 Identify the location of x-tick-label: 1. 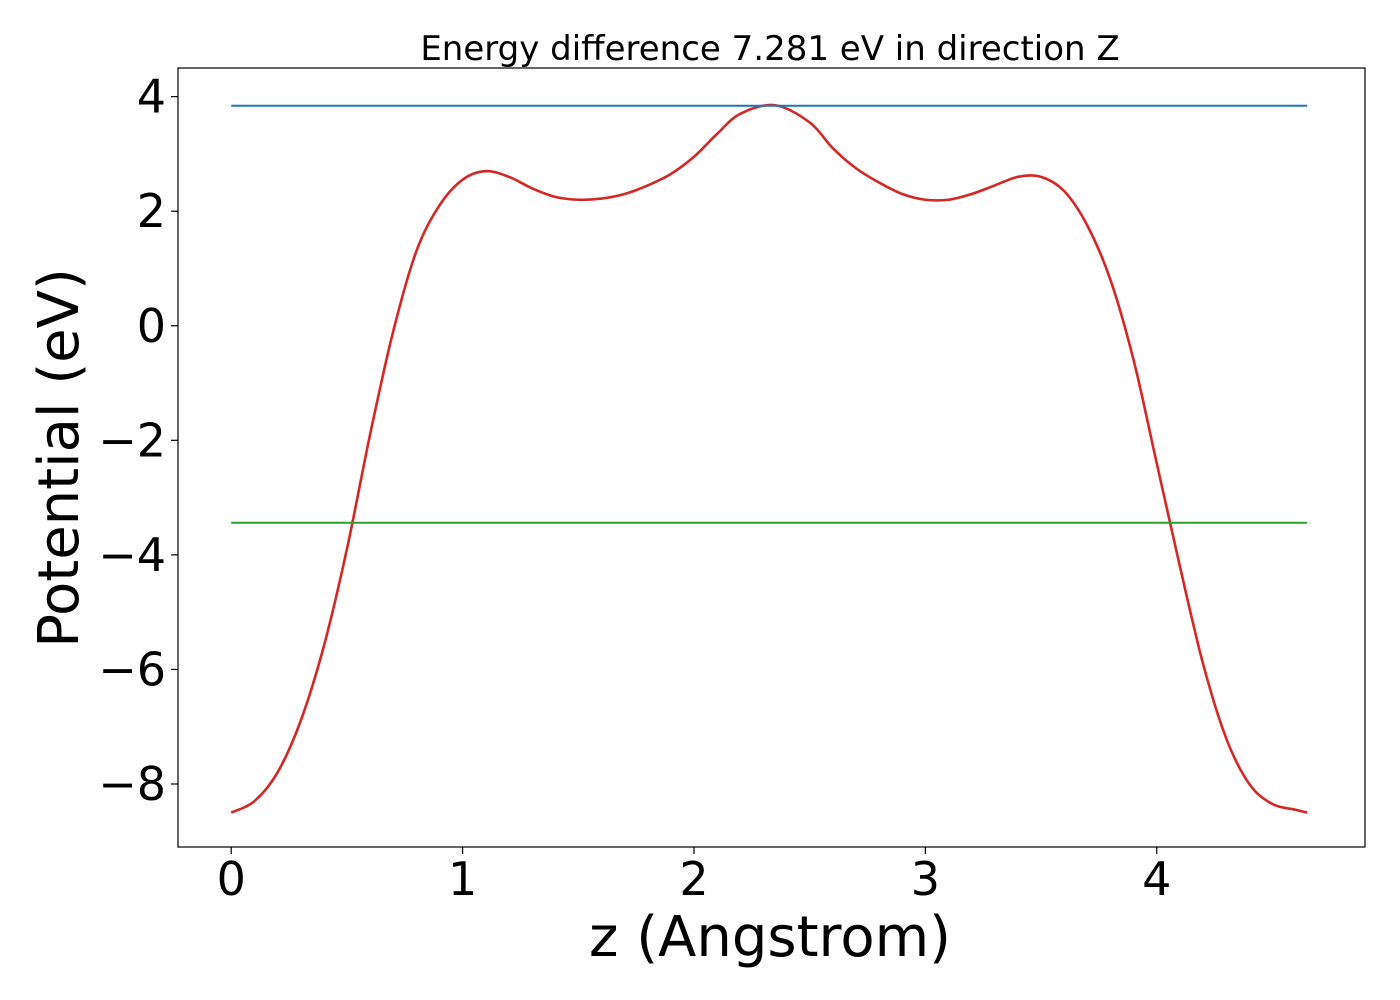
(462, 879).